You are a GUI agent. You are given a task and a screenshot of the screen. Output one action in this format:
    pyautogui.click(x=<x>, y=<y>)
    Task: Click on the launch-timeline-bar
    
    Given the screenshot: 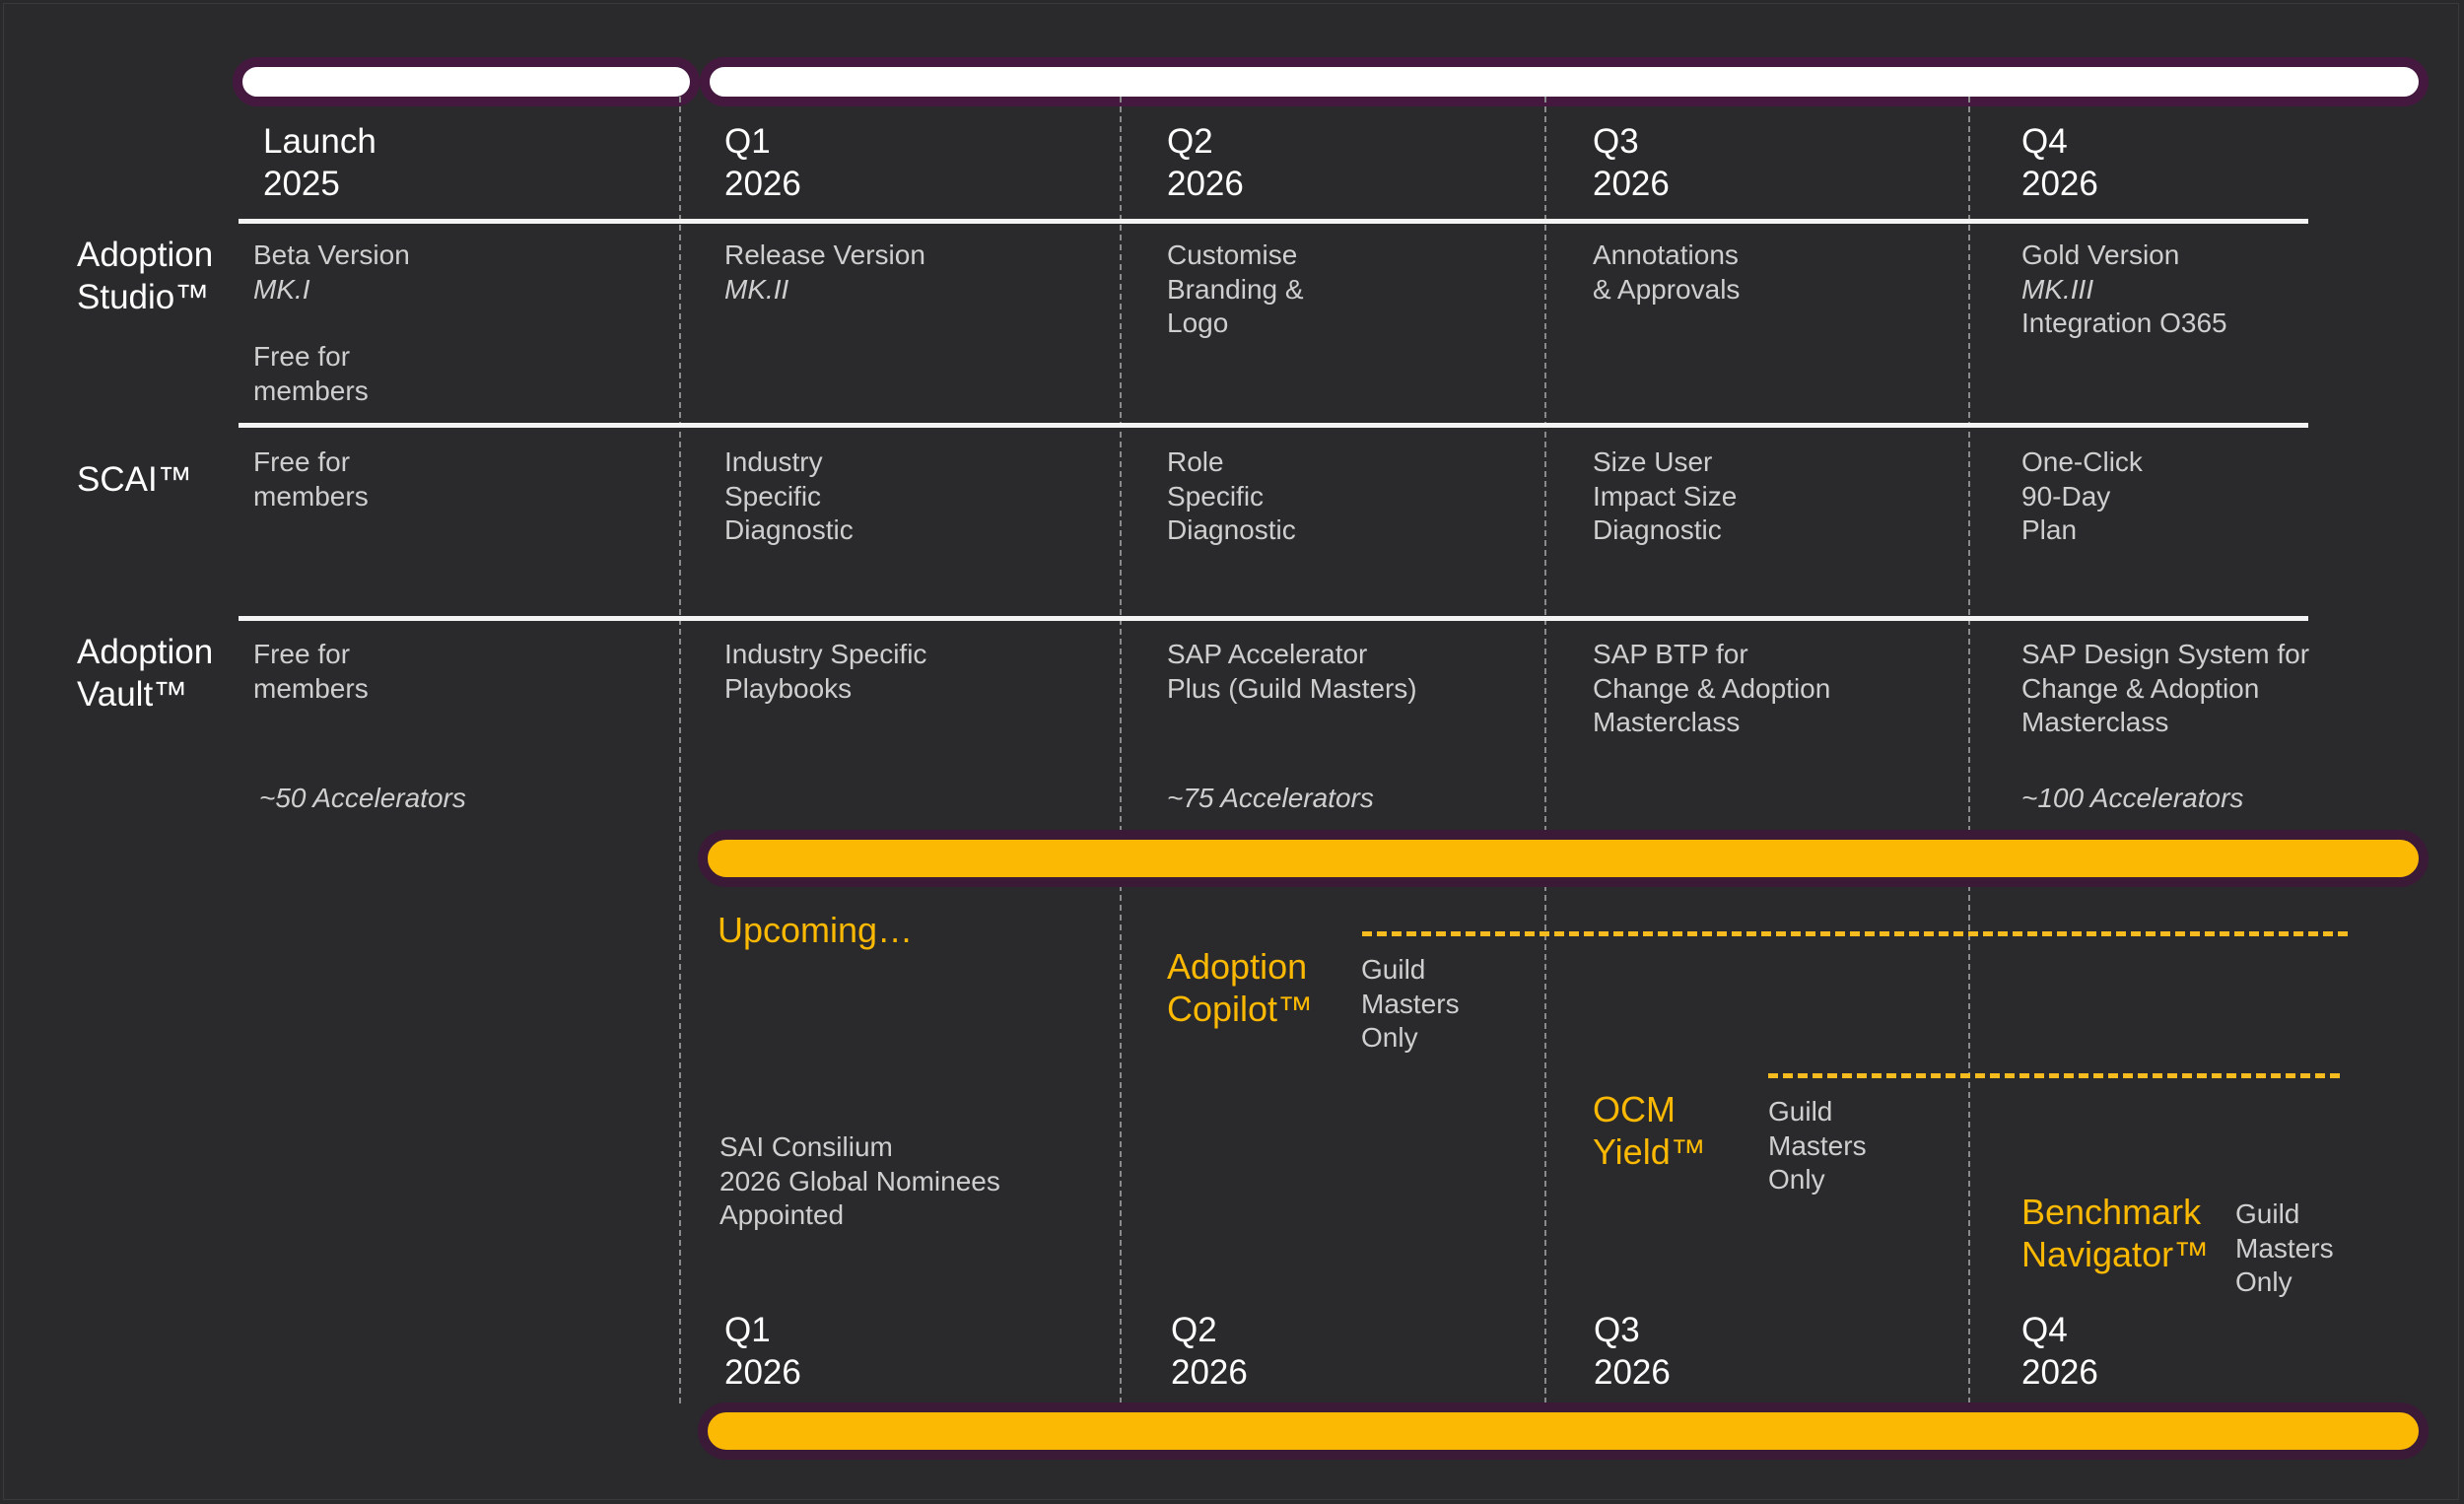 What is the action you would take?
    pyautogui.click(x=466, y=81)
    